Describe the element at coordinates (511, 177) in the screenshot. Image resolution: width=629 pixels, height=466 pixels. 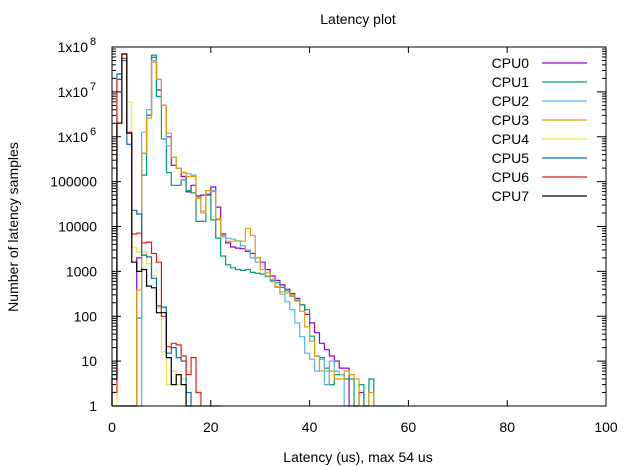
I see `legend-label: CPU6` at that location.